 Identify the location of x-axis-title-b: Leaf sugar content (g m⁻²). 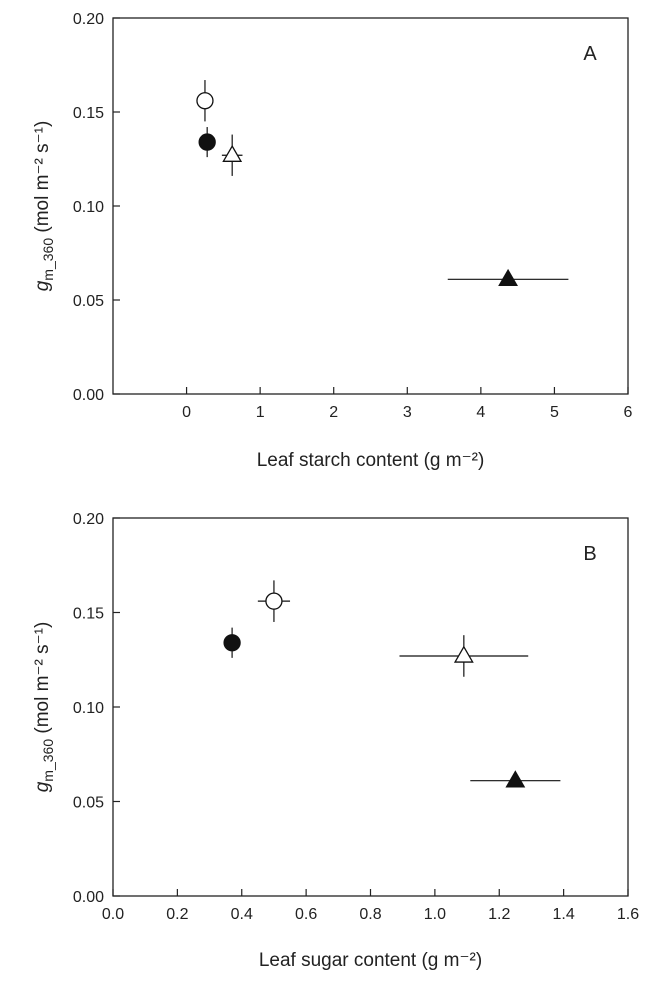
(370, 960).